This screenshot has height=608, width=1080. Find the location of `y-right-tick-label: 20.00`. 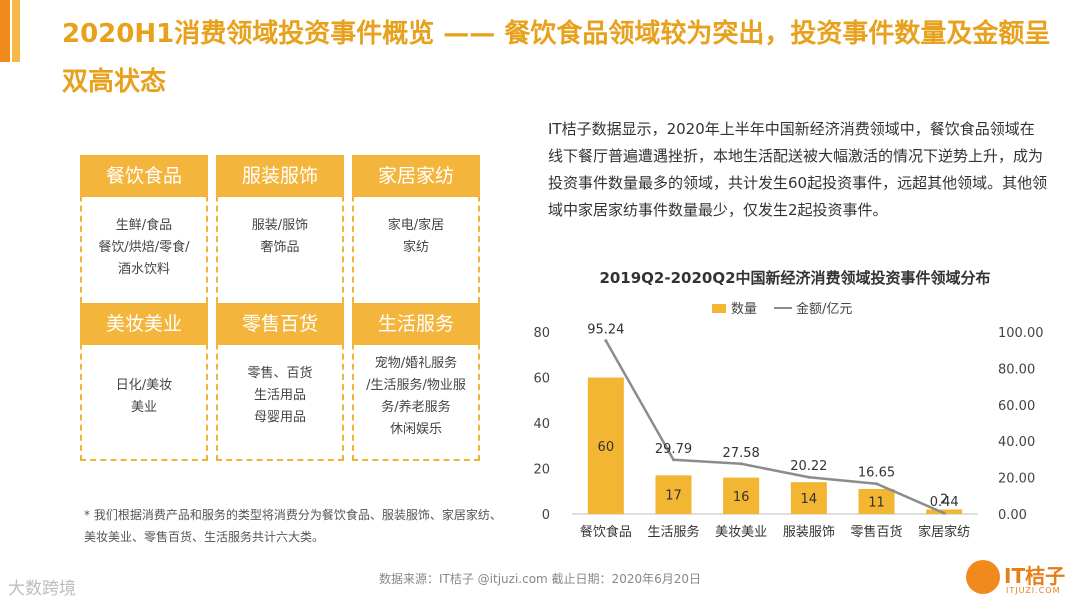

y-right-tick-label: 20.00 is located at coordinates (1016, 479).